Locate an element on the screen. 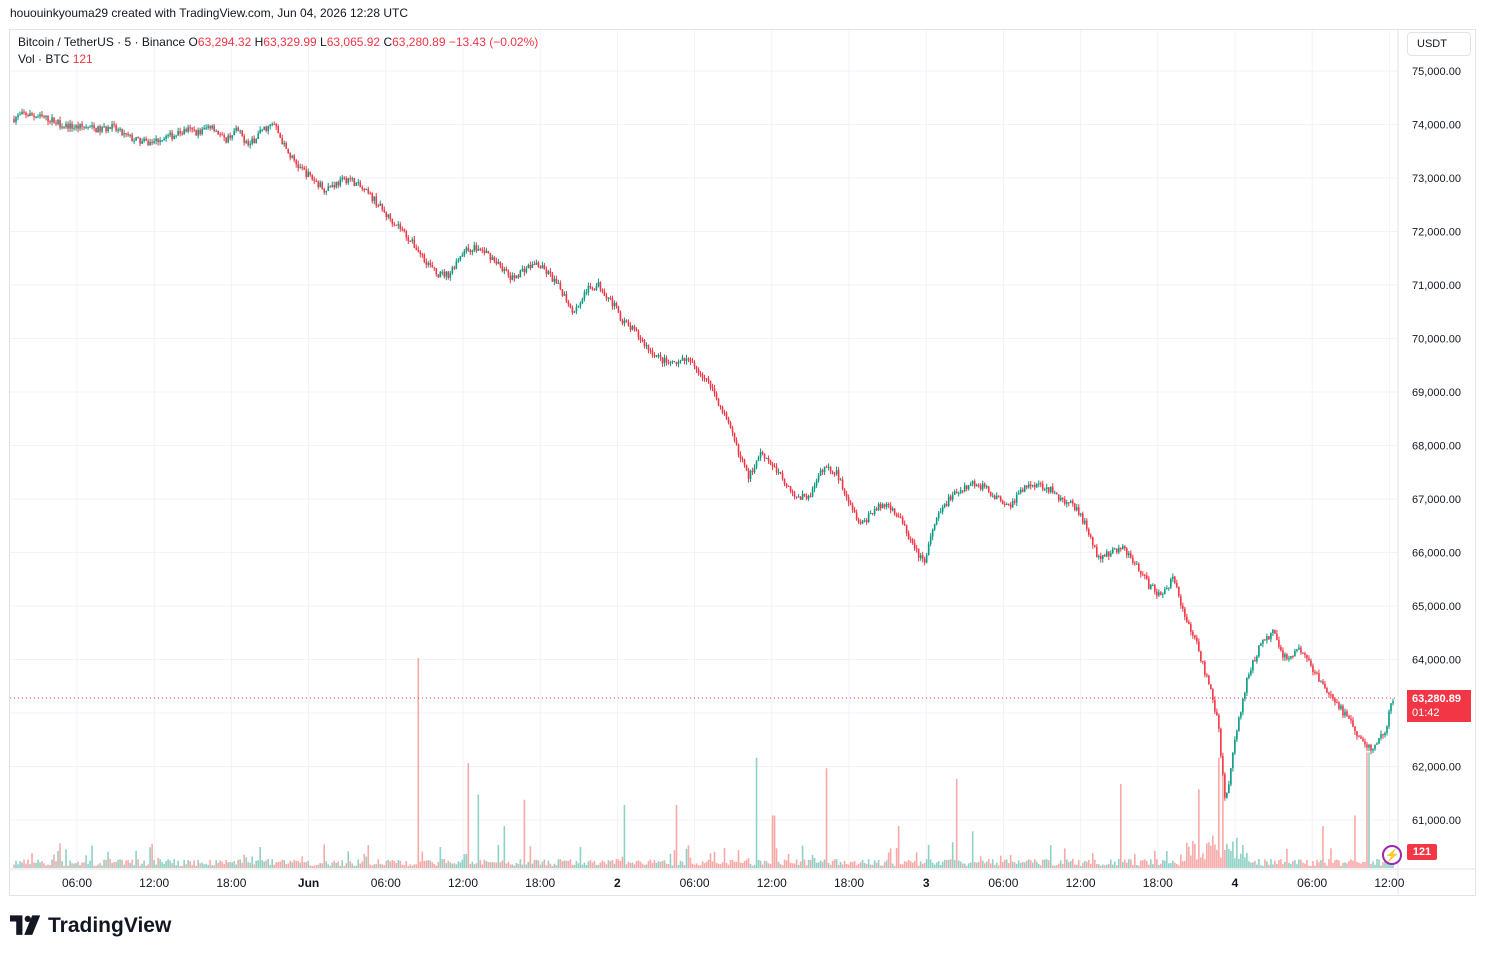 This screenshot has height=957, width=1486. x-tick-label: 12:00 is located at coordinates (154, 883).